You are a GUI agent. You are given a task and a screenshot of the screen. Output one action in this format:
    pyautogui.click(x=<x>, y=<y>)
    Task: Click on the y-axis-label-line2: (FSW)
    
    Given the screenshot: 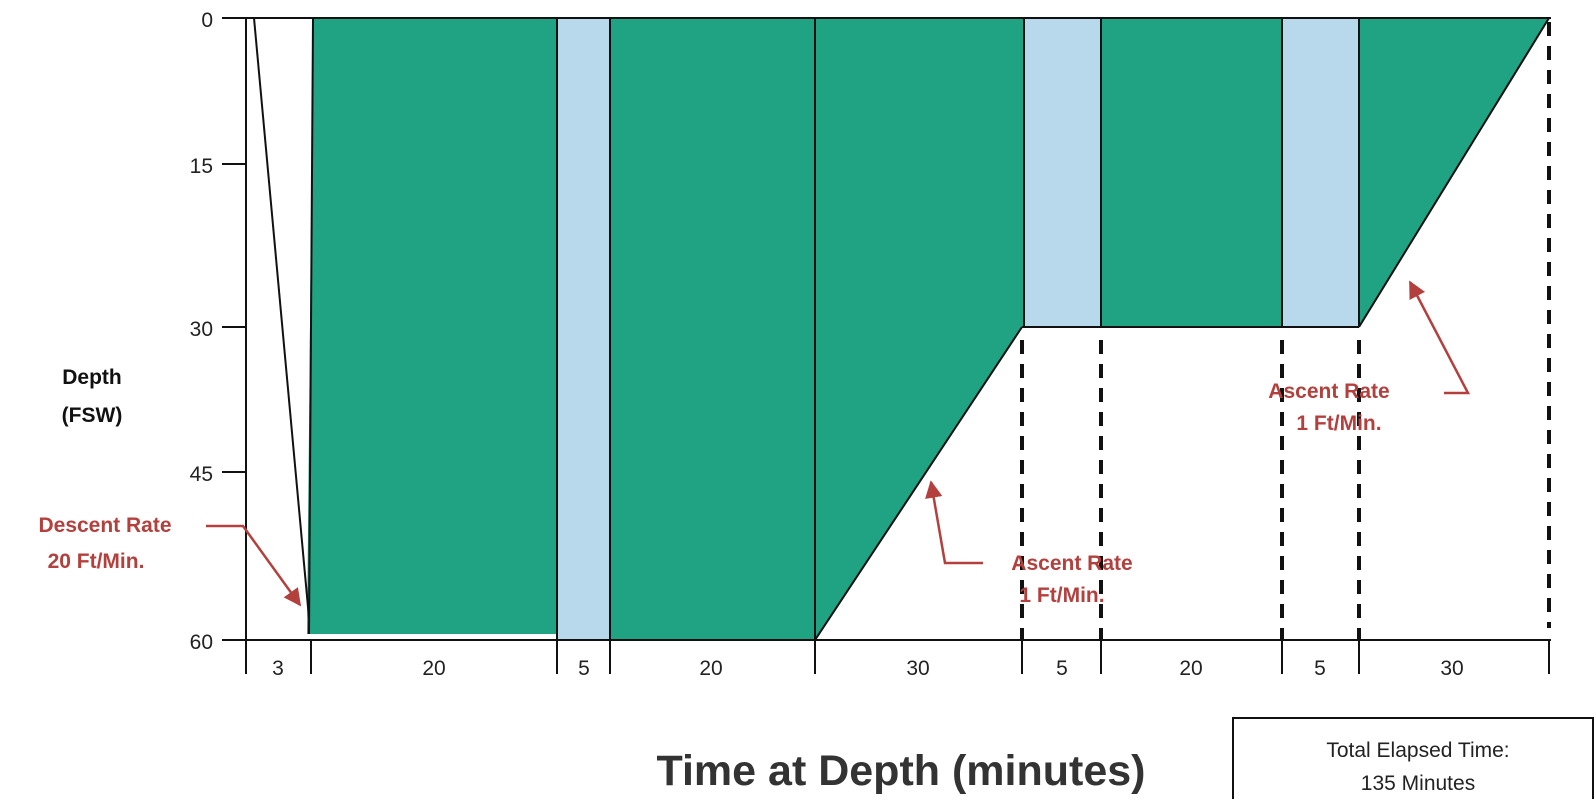 What is the action you would take?
    pyautogui.click(x=92, y=415)
    